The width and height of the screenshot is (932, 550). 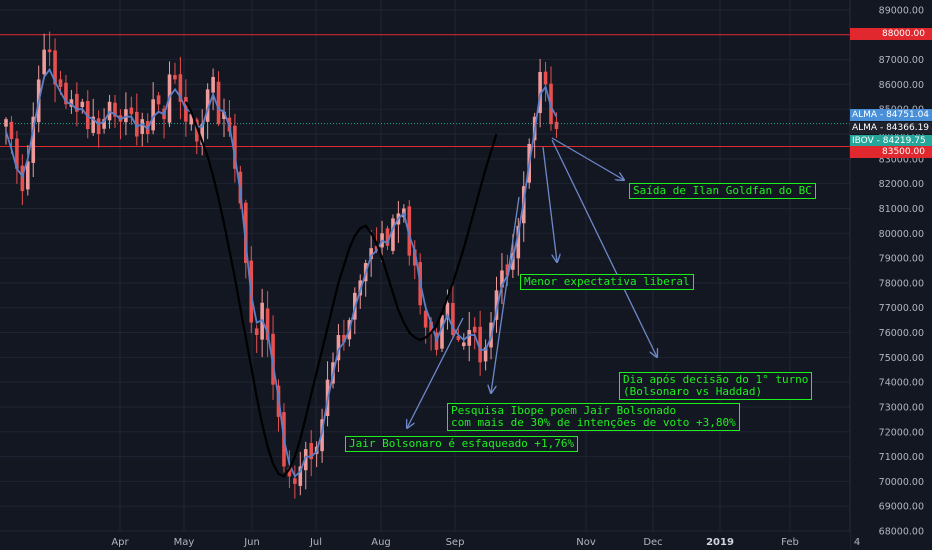 I want to click on x-tick-label: Feb, so click(x=790, y=542).